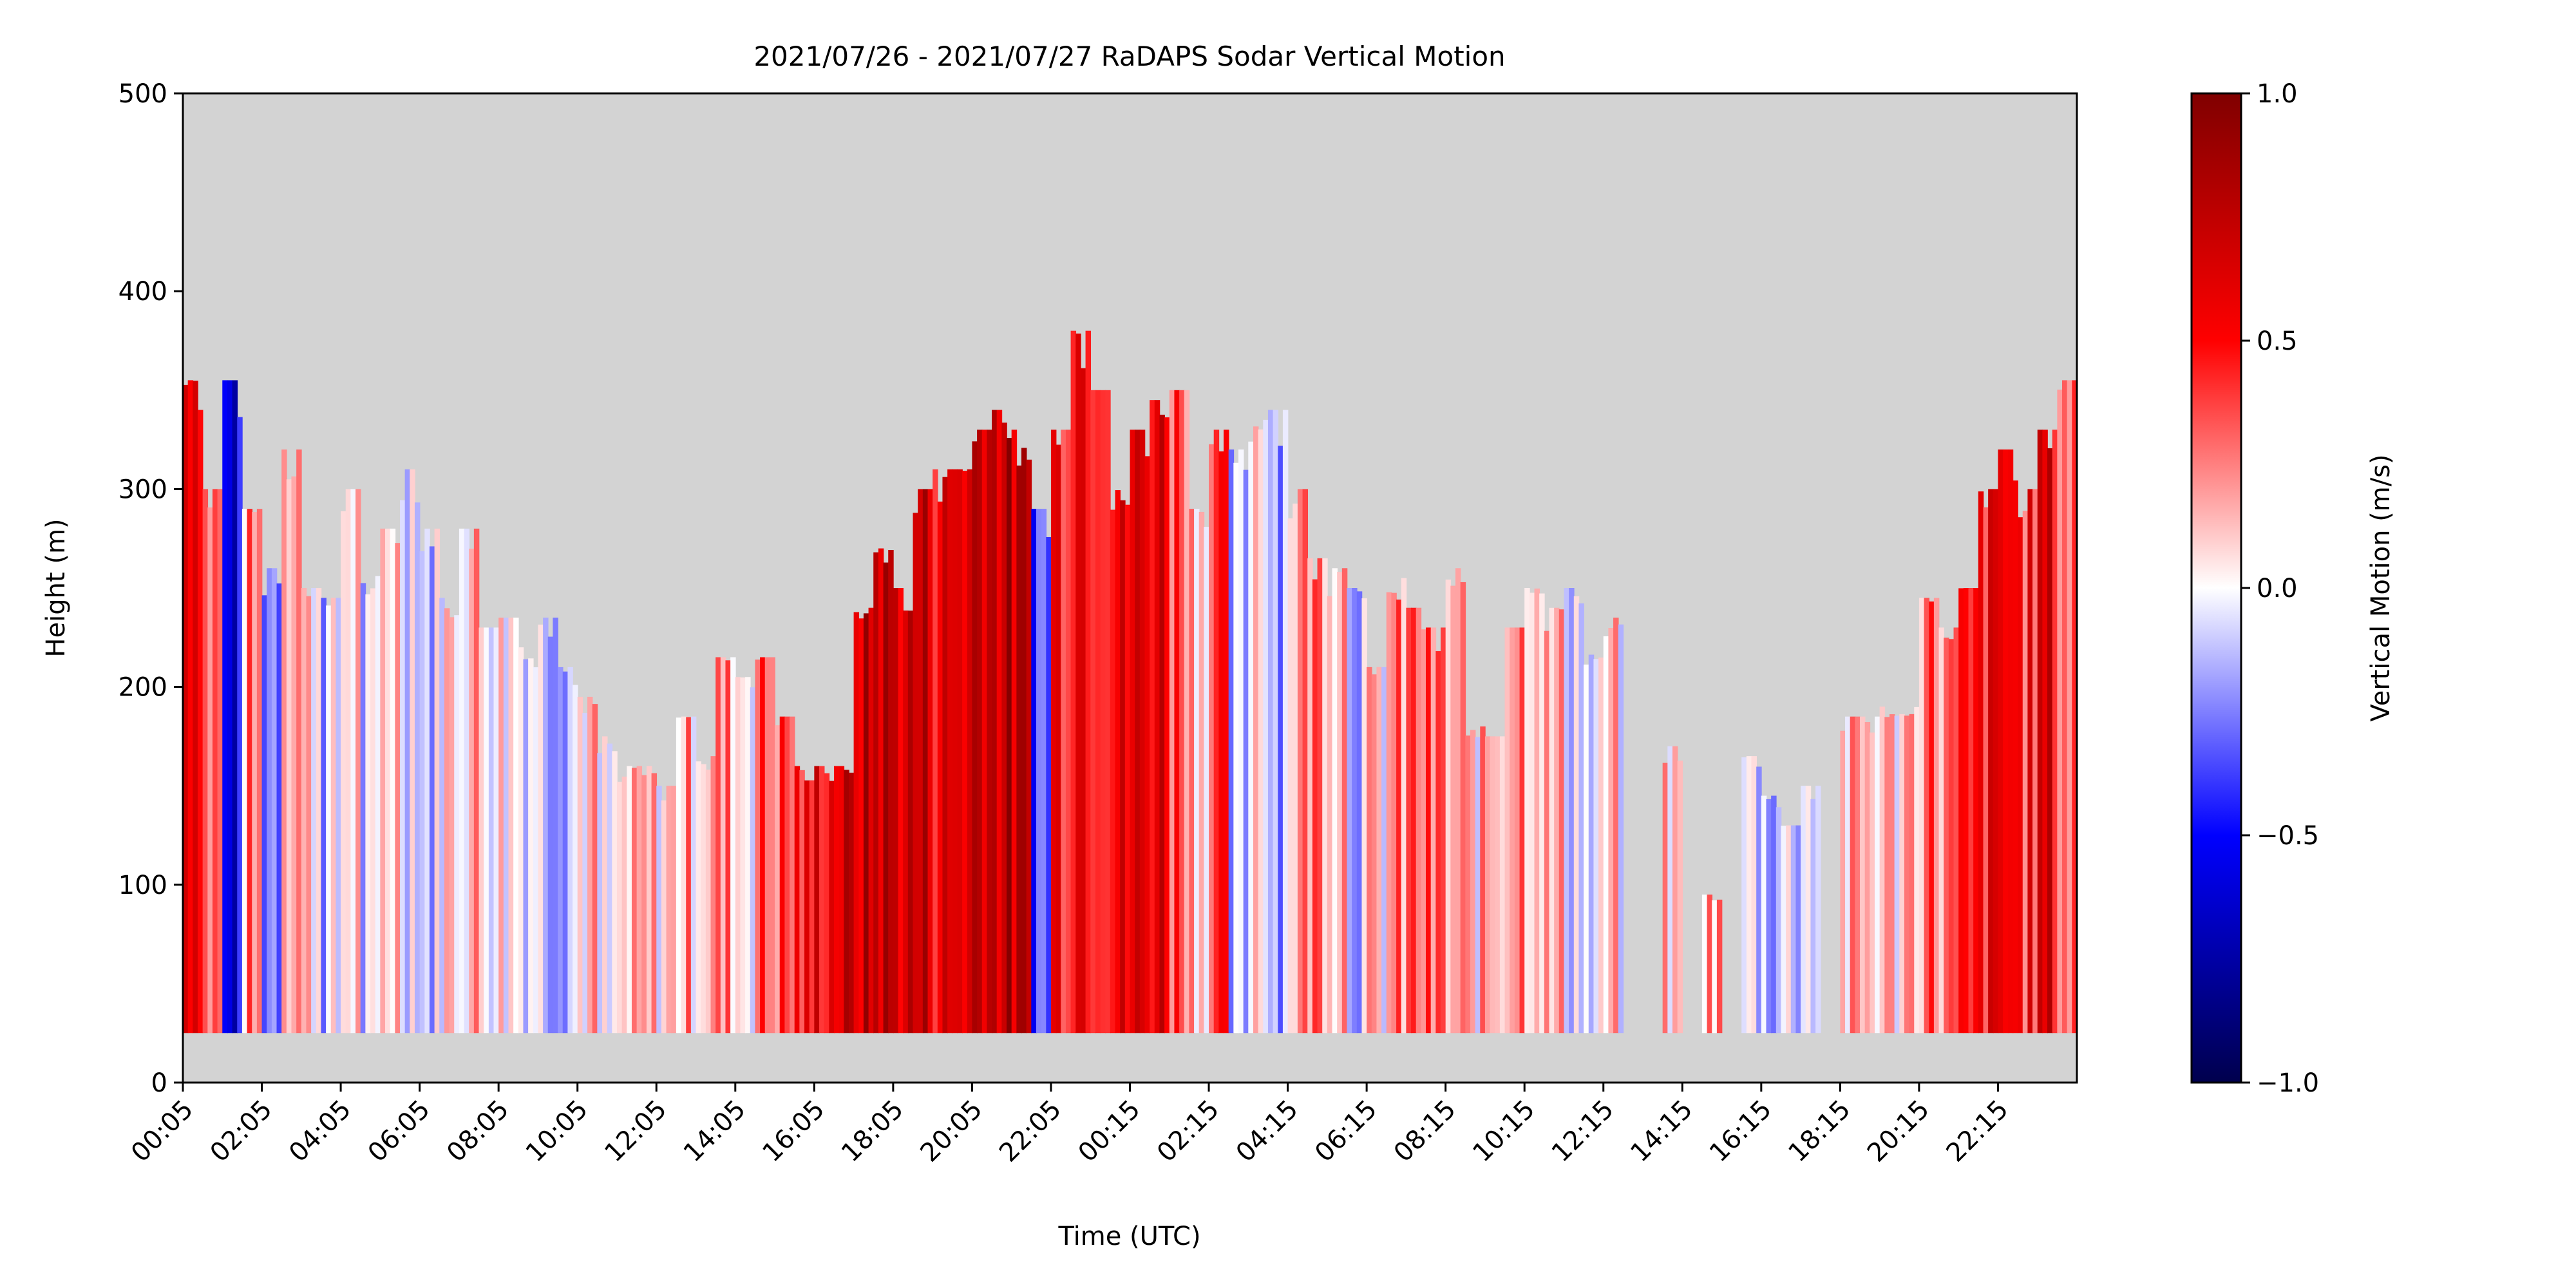  I want to click on colorbar-label: Vertical Motion (m/s), so click(2381, 587).